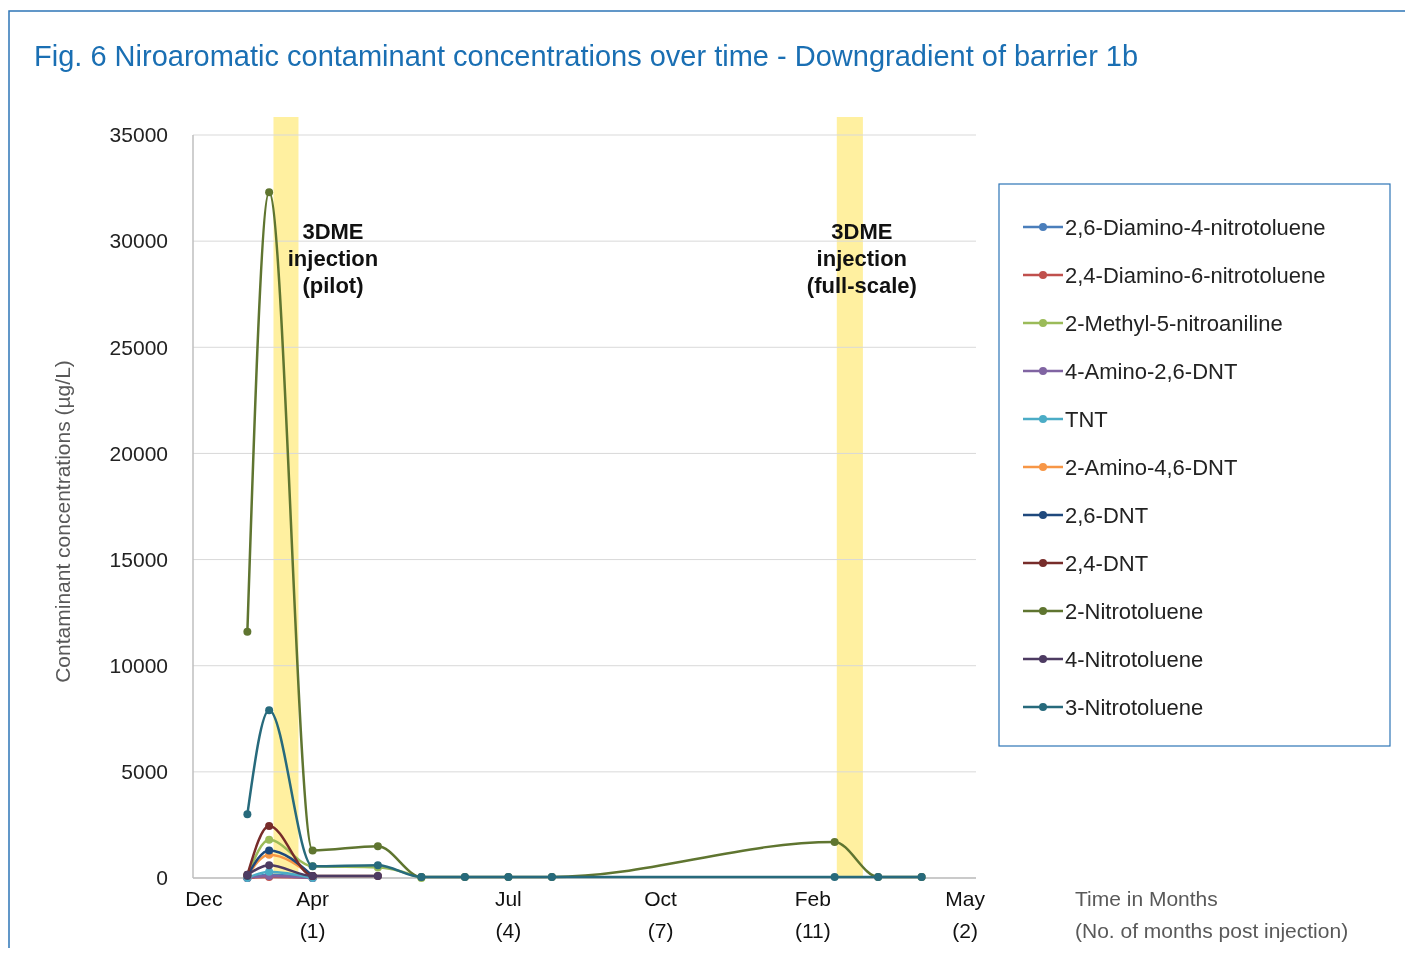  Describe the element at coordinates (1134, 707) in the screenshot. I see `legend-label: 3-Nitrotoluene` at that location.